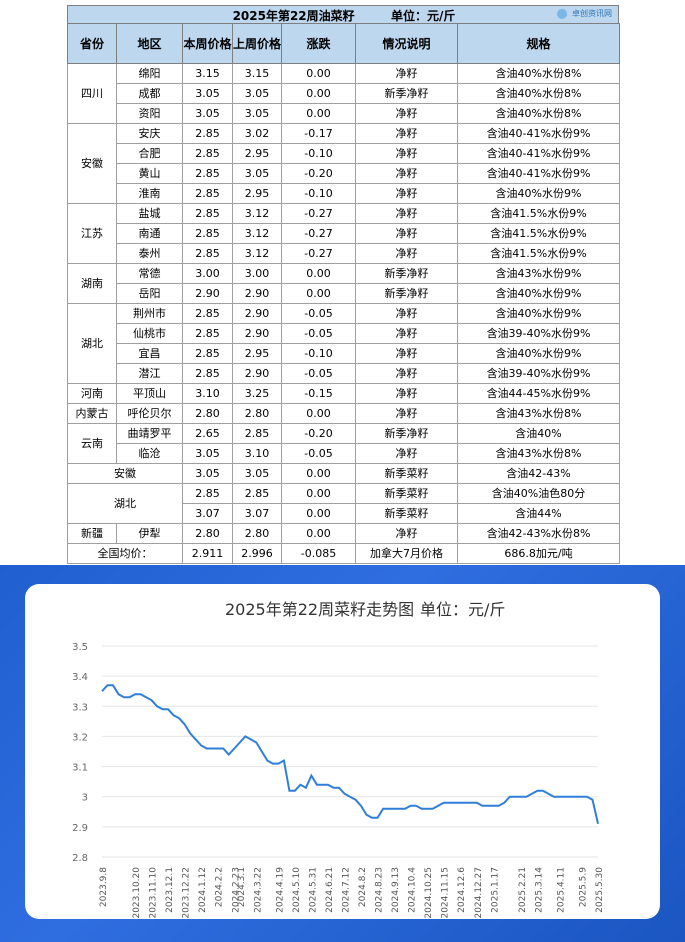 This screenshot has height=942, width=685. What do you see at coordinates (538, 433) in the screenshot?
I see `spec-cell: 含油40%` at bounding box center [538, 433].